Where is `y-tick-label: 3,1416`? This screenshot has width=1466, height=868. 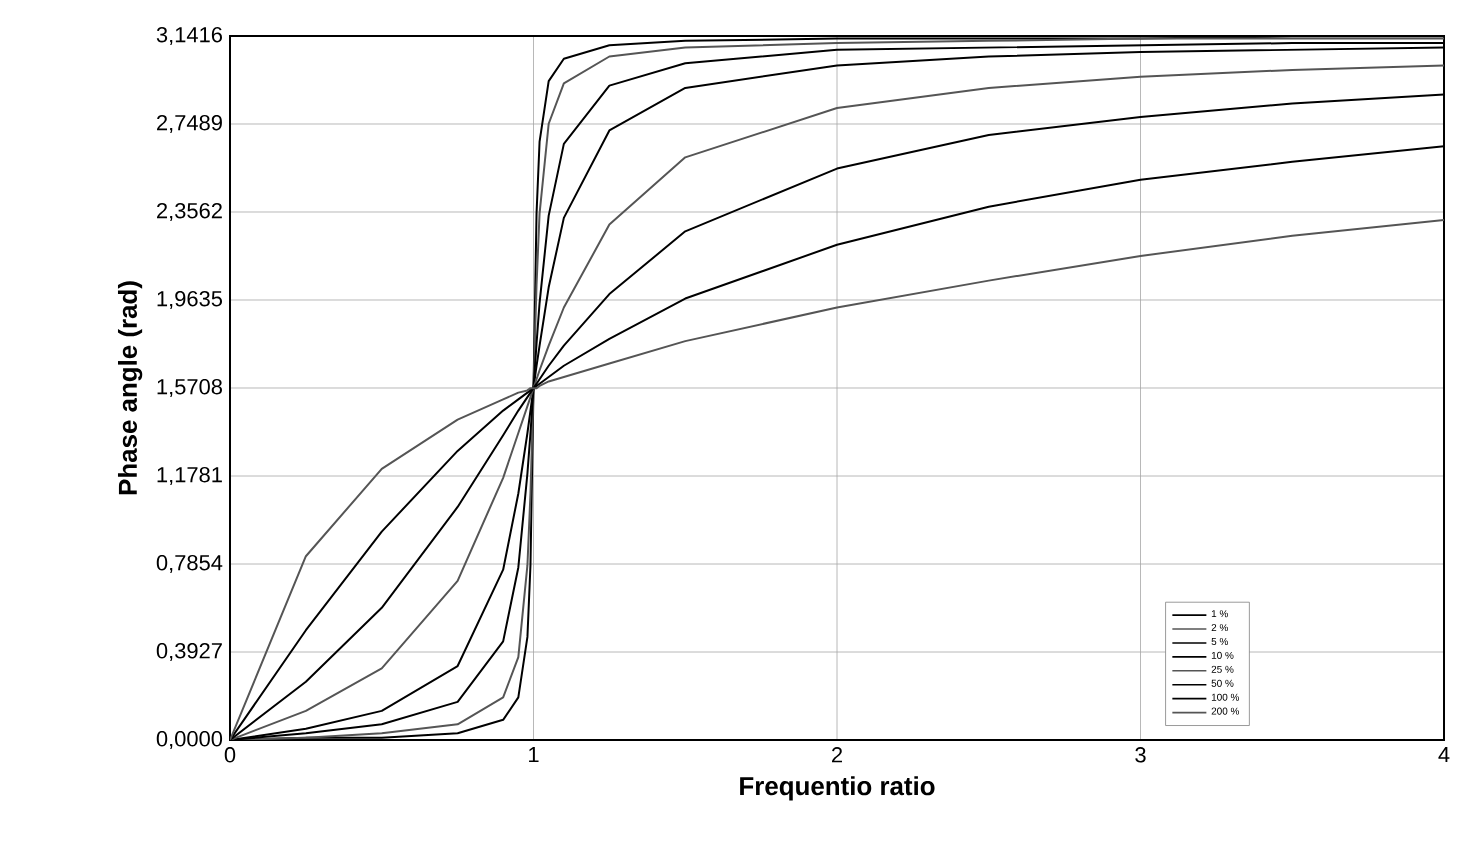 y-tick-label: 3,1416 is located at coordinates (189, 36).